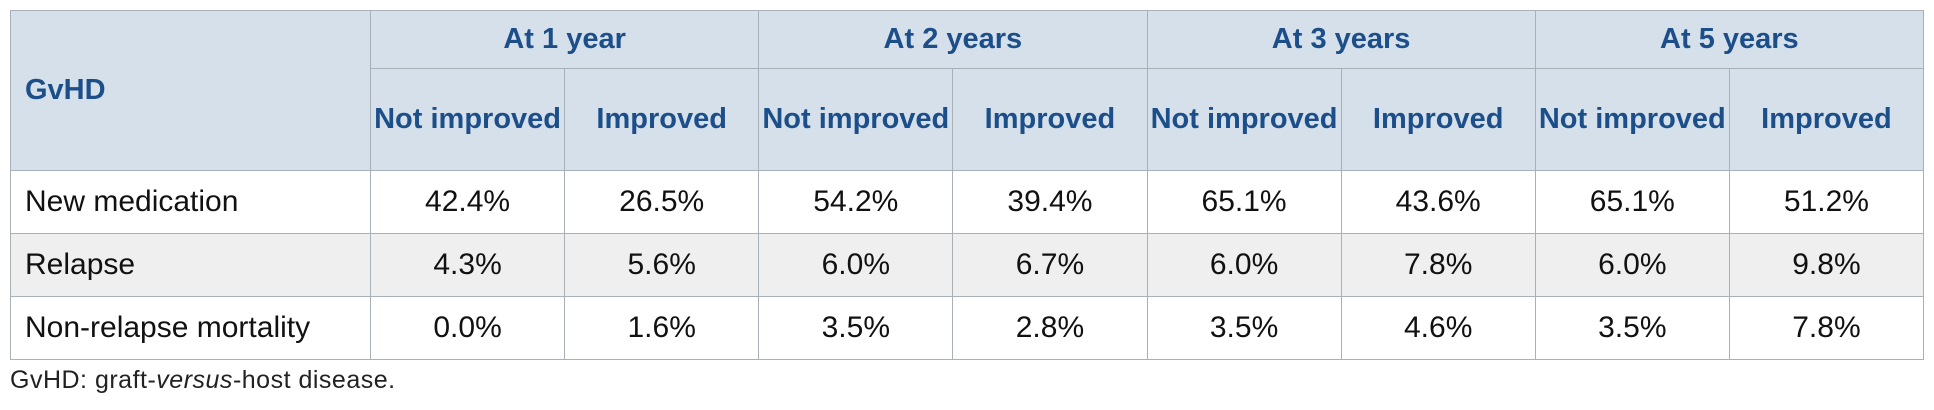 This screenshot has height=410, width=1934. I want to click on cell-value: 9.8%, so click(1826, 265).